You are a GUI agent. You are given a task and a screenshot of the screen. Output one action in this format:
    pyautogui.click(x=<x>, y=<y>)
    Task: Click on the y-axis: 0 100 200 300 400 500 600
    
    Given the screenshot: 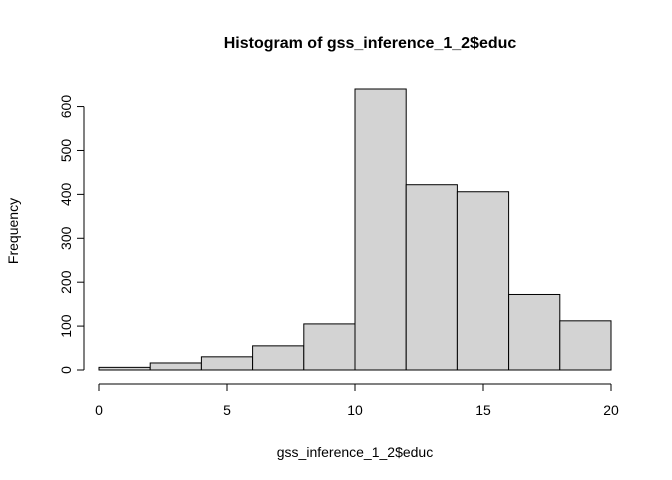 What is the action you would take?
    pyautogui.click(x=71, y=234)
    